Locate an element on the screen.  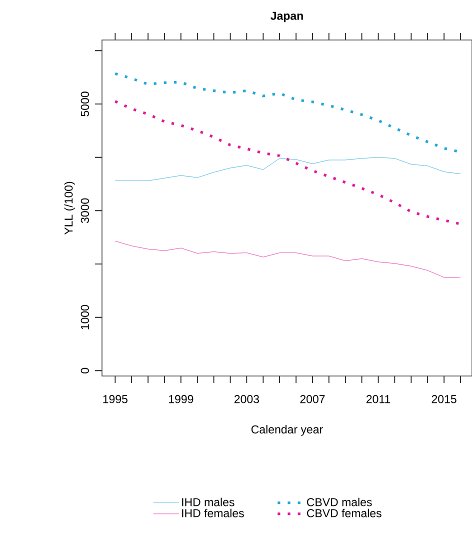
x-tick-label: 2015 is located at coordinates (444, 399).